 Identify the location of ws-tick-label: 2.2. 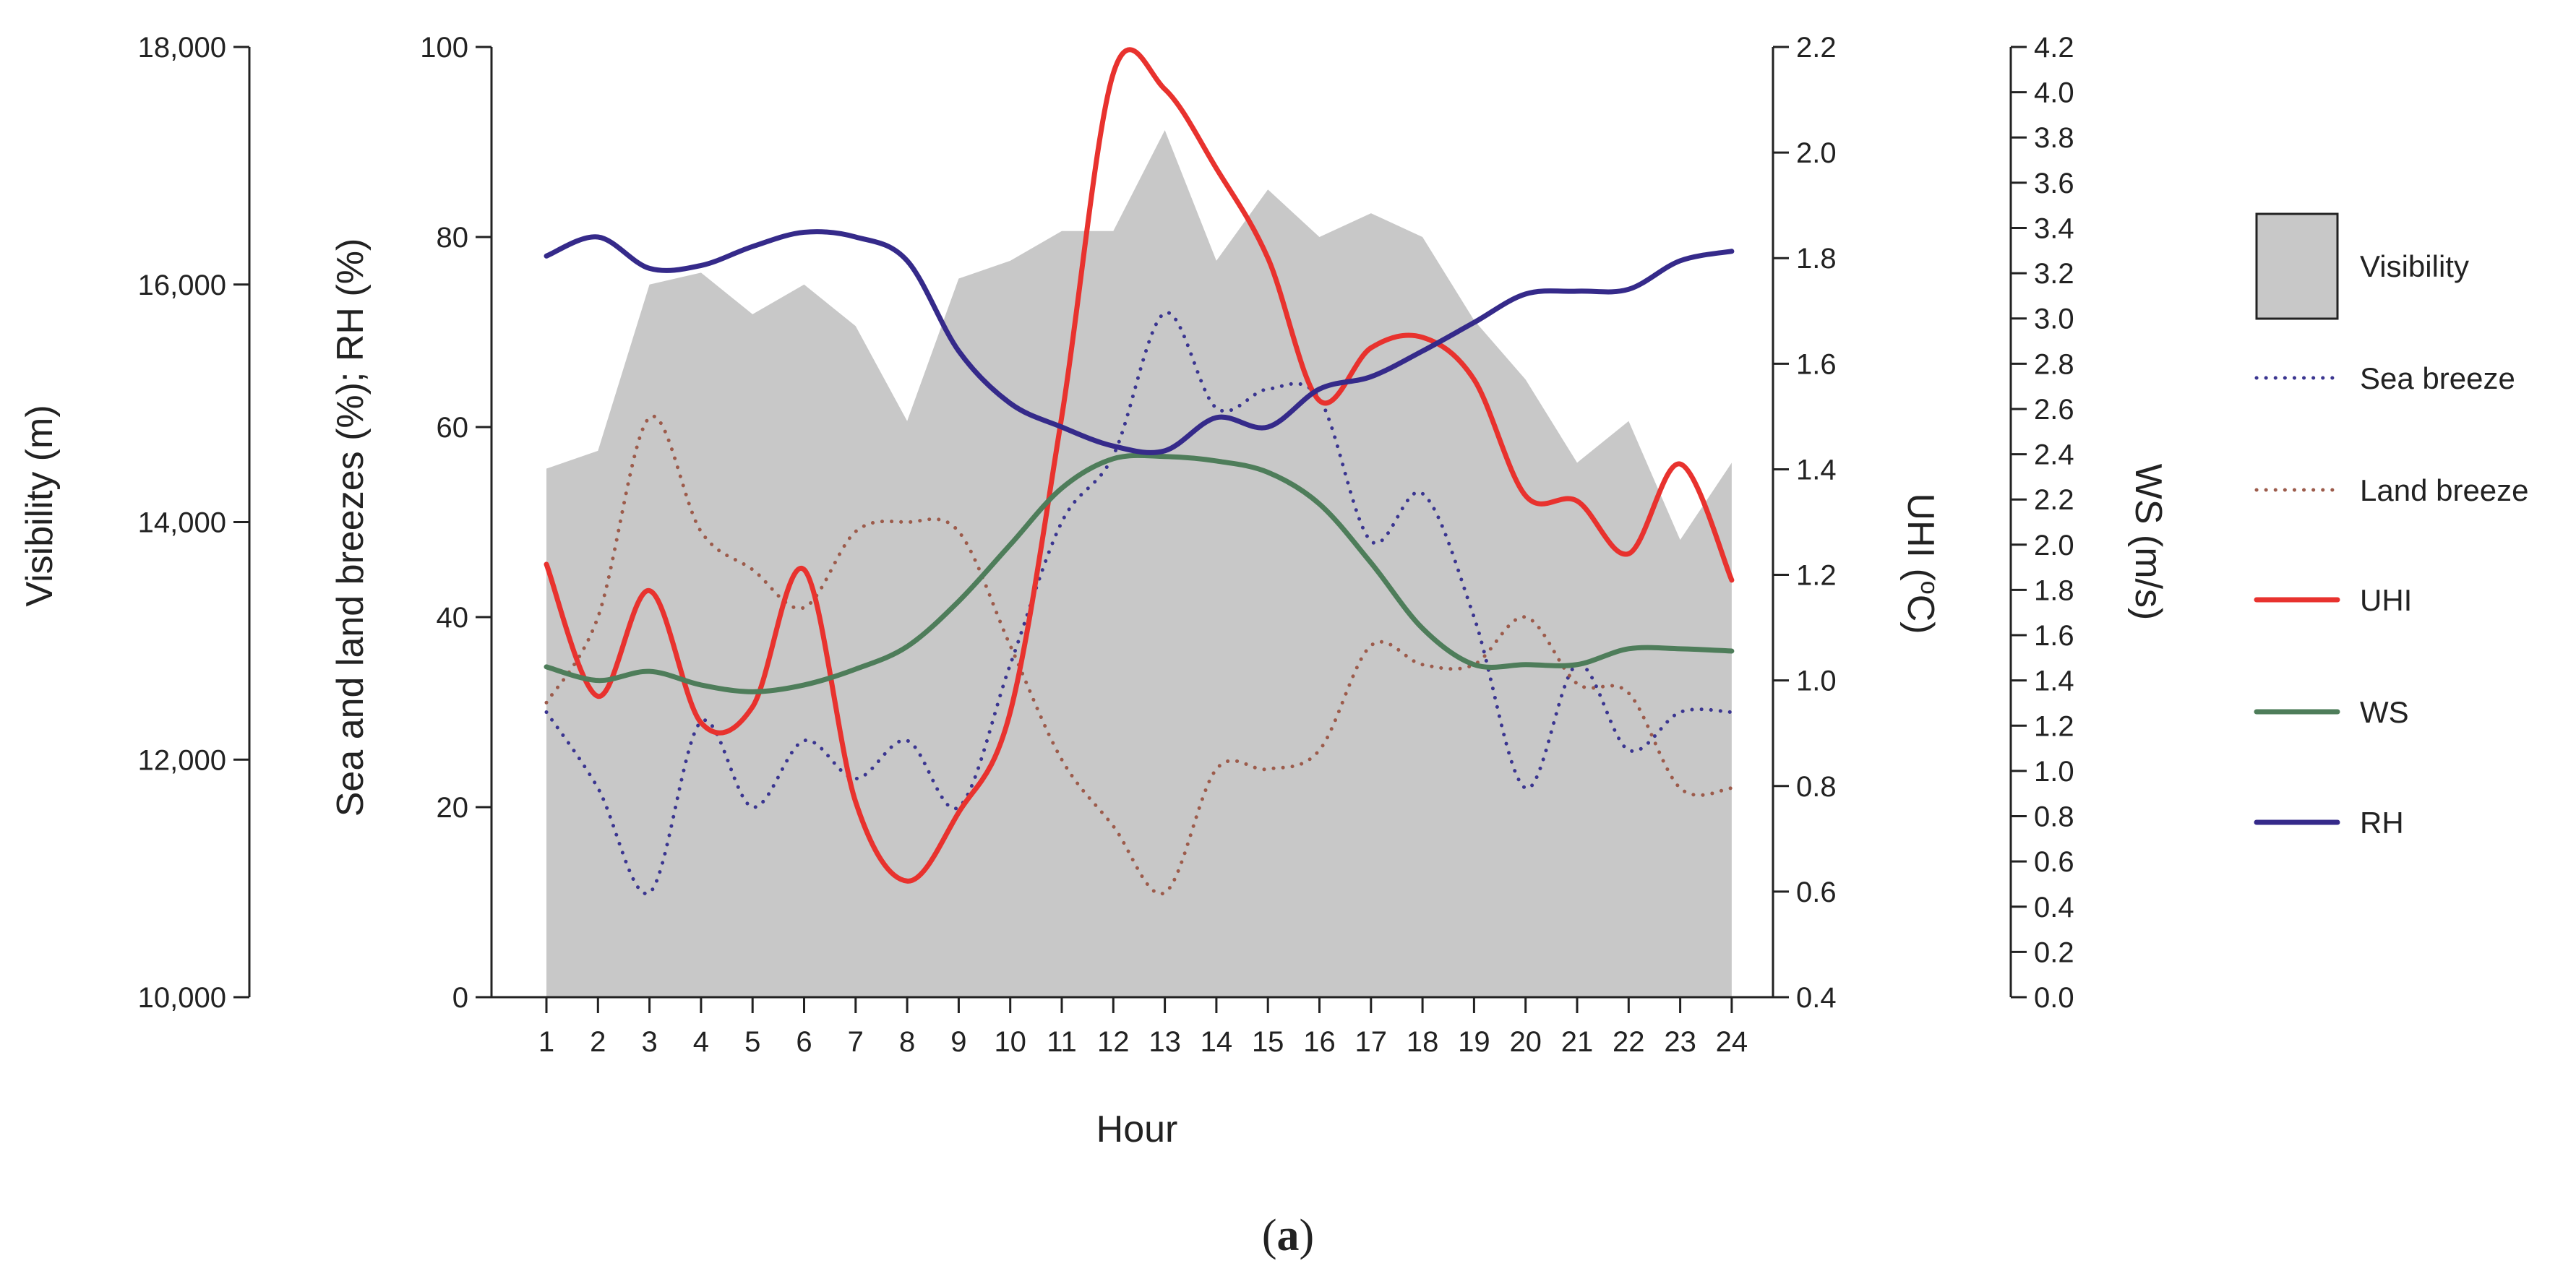
(2054, 500).